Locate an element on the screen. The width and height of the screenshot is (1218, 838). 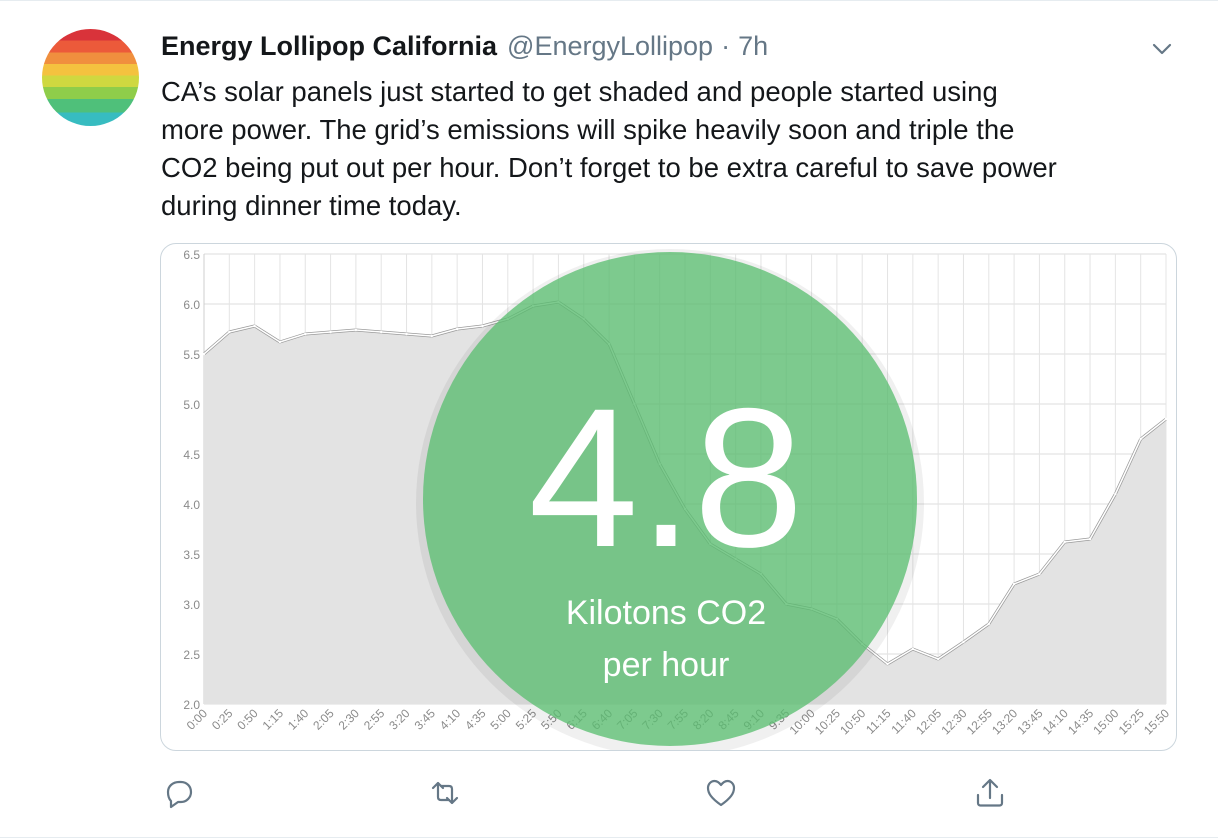
reply-button is located at coordinates (178, 793).